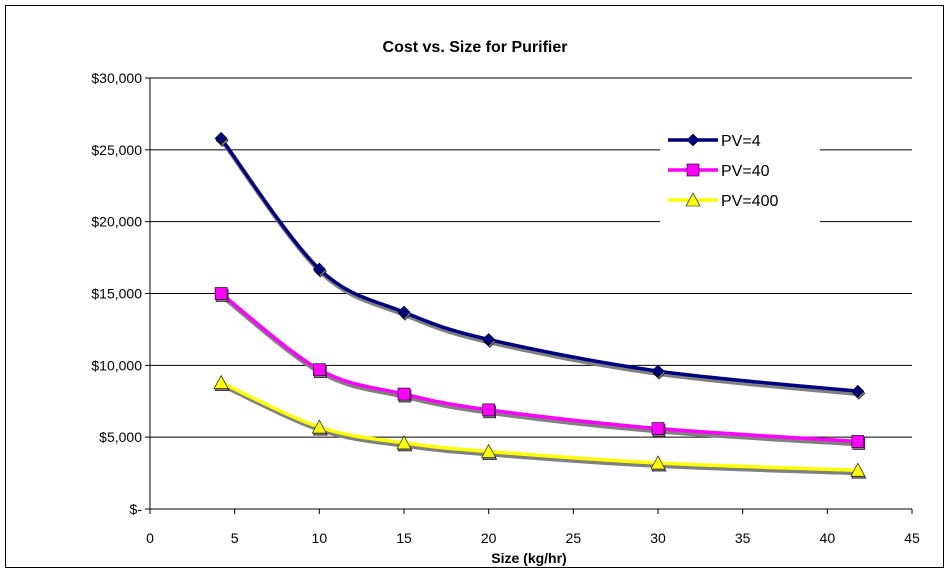 This screenshot has height=573, width=949. I want to click on y-tick-label: $30,000, so click(116, 78).